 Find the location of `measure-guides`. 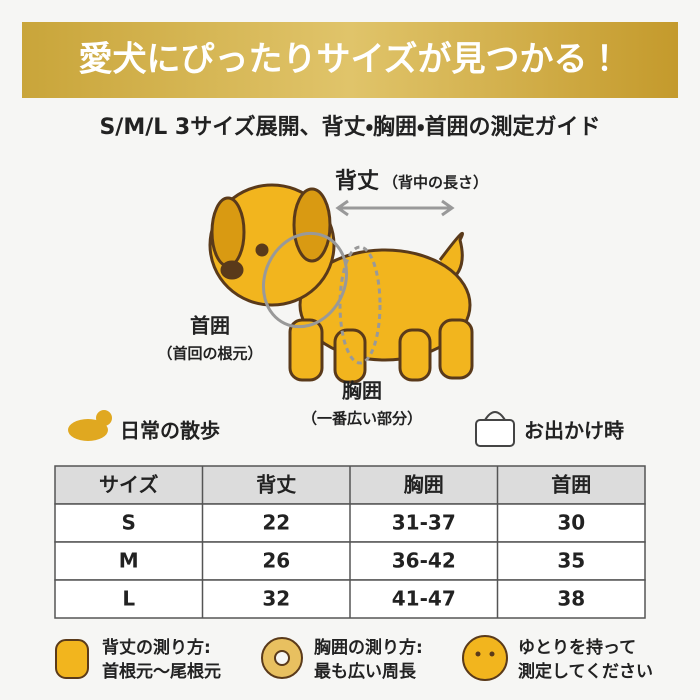

measure-guides is located at coordinates (358, 282).